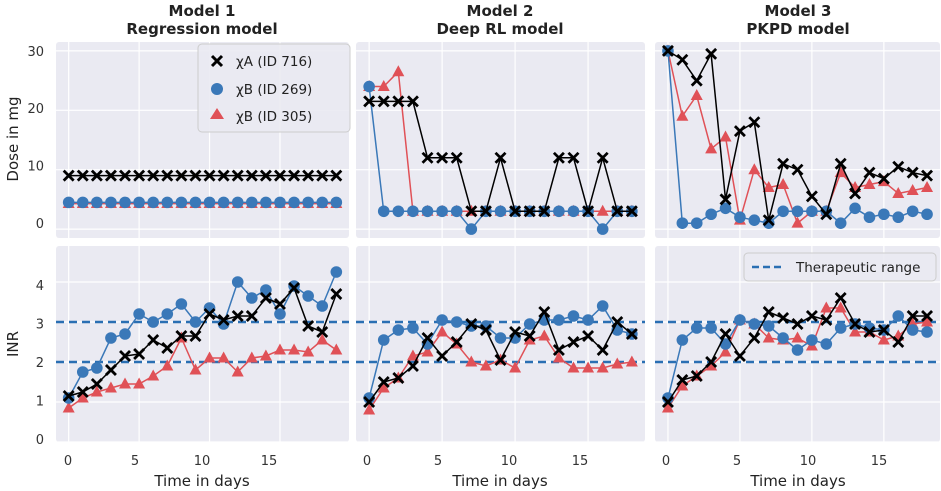 The height and width of the screenshot is (491, 941). Describe the element at coordinates (580, 461) in the screenshot. I see `xtick-m2-15: 15` at that location.